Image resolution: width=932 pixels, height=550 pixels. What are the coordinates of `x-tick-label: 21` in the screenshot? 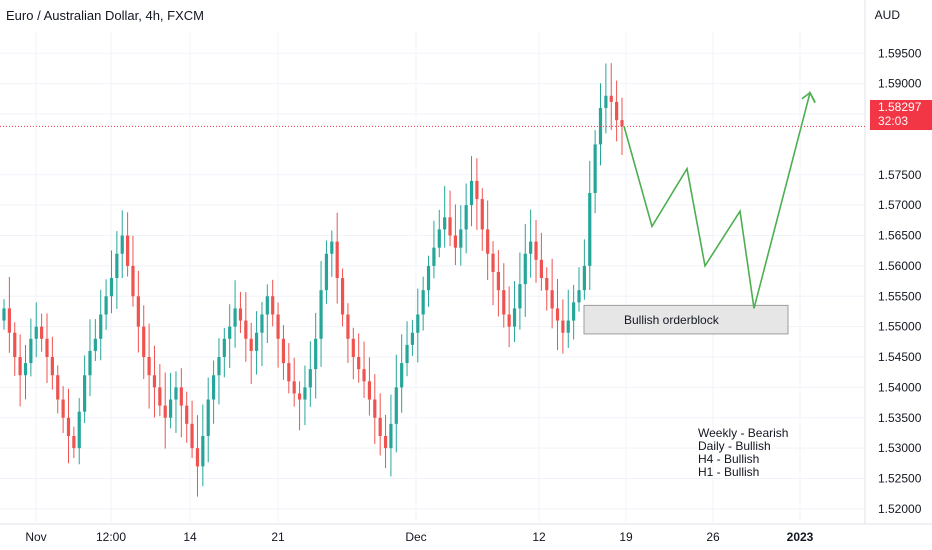 It's located at (278, 537).